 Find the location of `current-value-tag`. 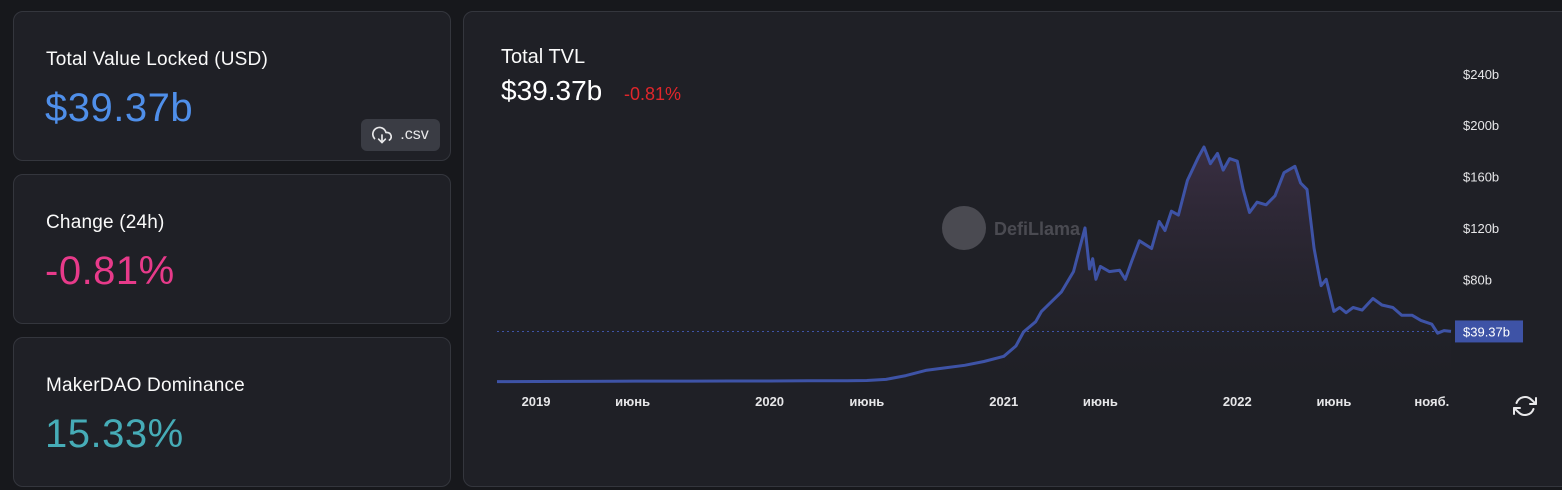

current-value-tag is located at coordinates (1489, 331).